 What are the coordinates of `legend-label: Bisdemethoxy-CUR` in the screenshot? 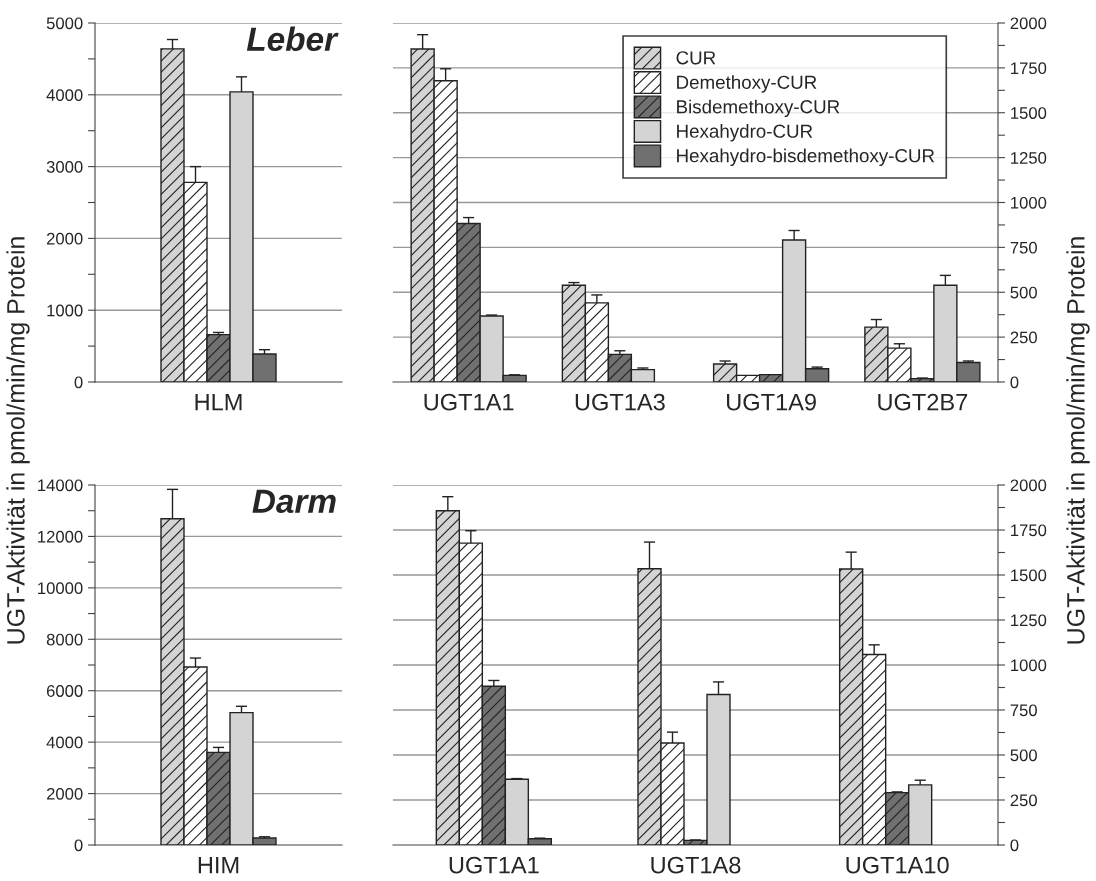 It's located at (758, 108).